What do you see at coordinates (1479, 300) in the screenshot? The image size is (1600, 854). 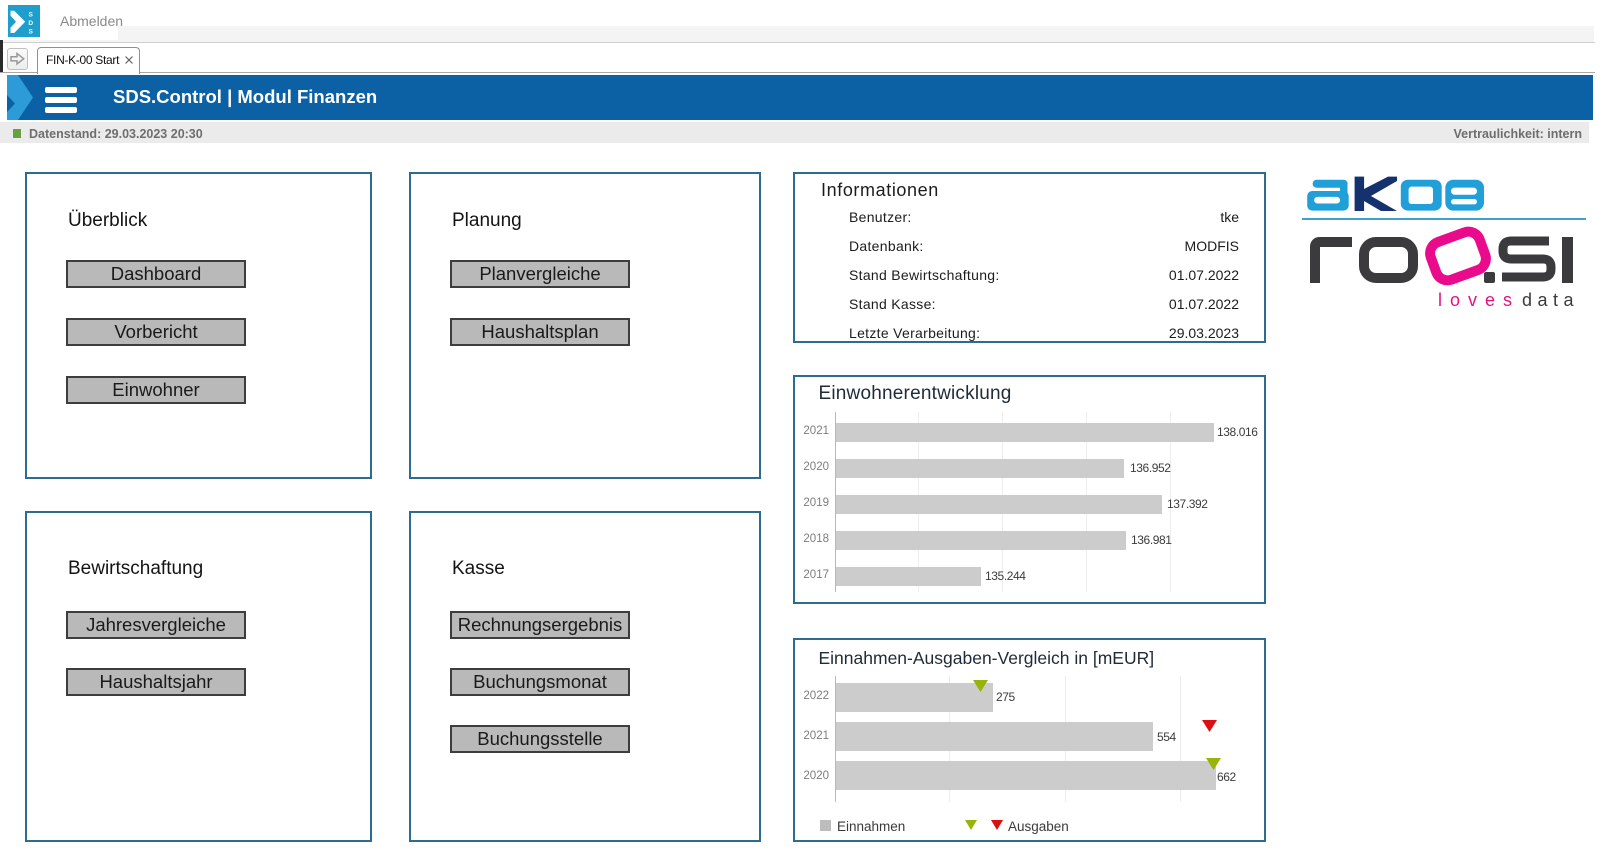 I see `svg-text: loves` at bounding box center [1479, 300].